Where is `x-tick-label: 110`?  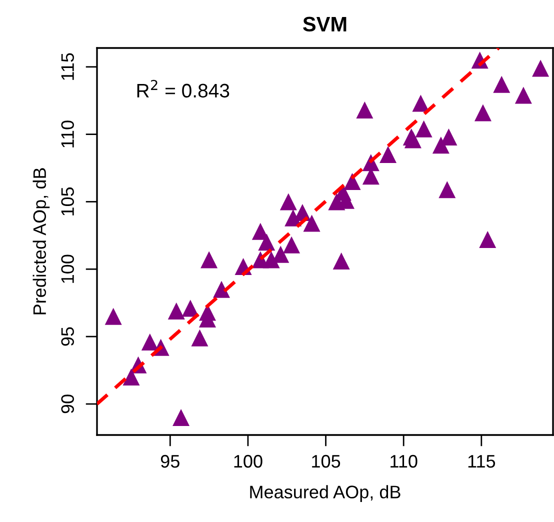
x-tick-label: 110 is located at coordinates (404, 461).